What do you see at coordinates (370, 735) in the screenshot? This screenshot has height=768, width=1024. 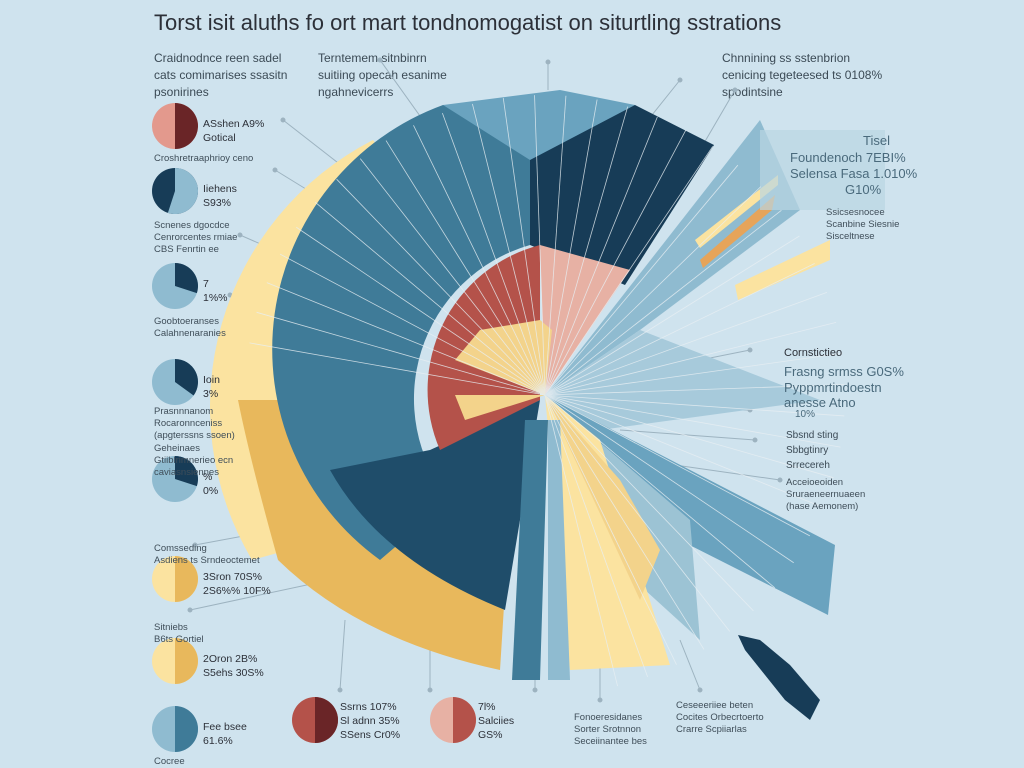 I see `pie-label-line: SSens Cr0%` at bounding box center [370, 735].